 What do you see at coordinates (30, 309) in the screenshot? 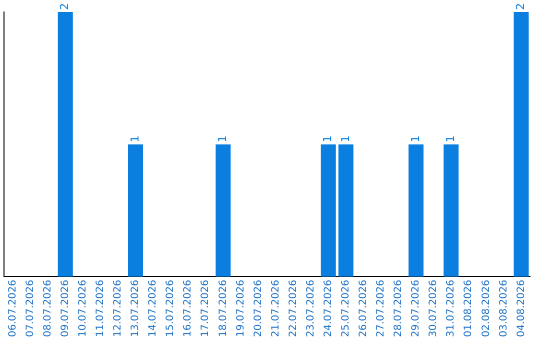
I see `x-tick-label: 07.07.2026` at bounding box center [30, 309].